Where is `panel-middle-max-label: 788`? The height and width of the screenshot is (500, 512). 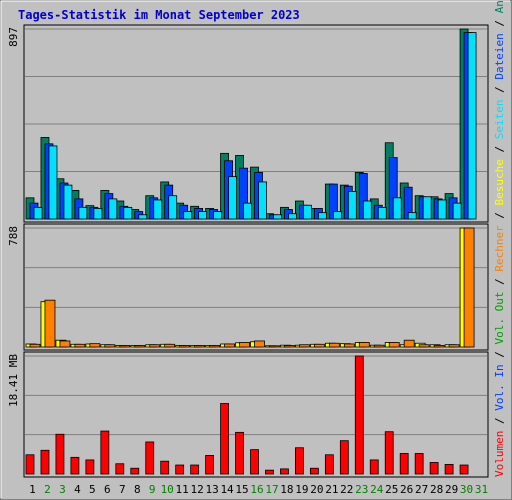 panel-middle-max-label: 788 is located at coordinates (13, 236).